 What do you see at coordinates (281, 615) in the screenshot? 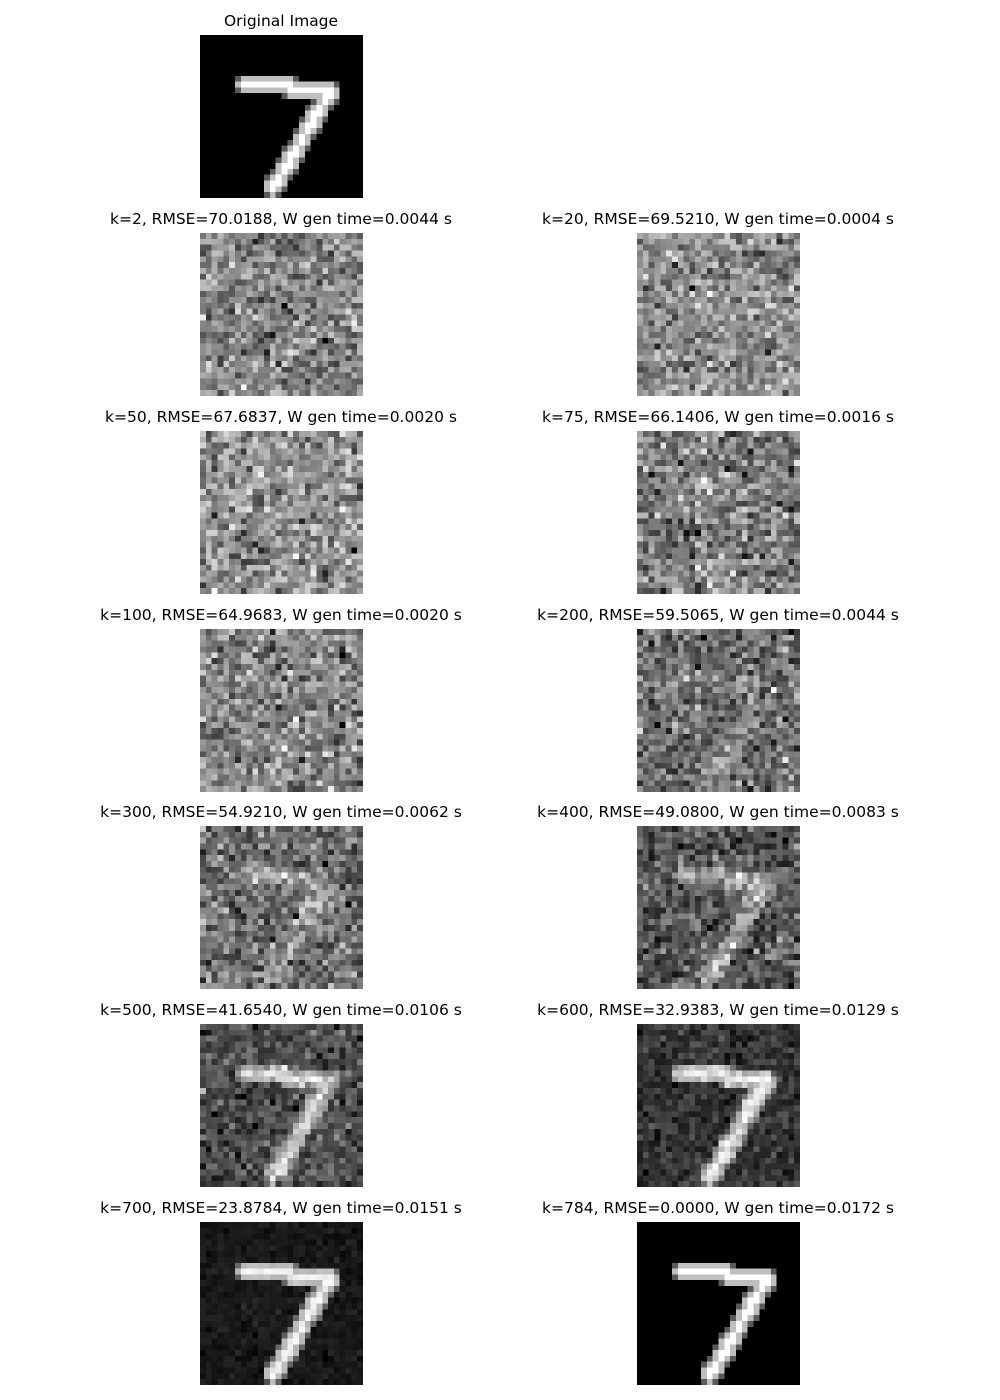
I see `panel-title: k=100, RMSE=64.9683, W gen time=0.0020 s` at bounding box center [281, 615].